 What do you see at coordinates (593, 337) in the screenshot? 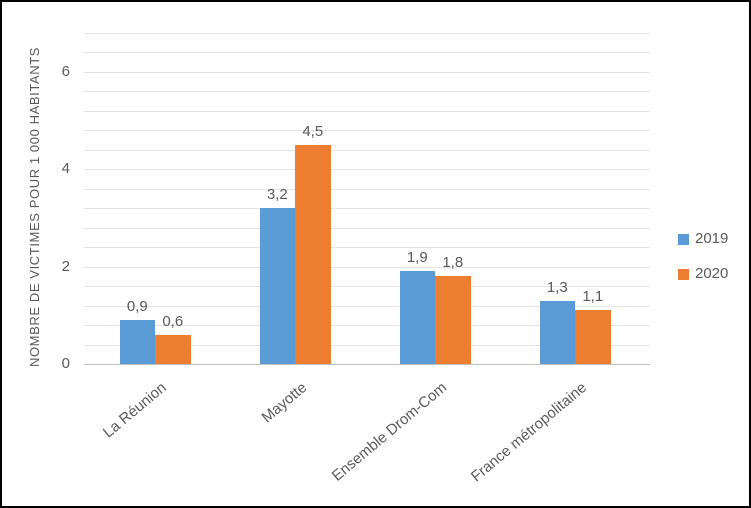
I see `bar-2020-france-metropolitaine` at bounding box center [593, 337].